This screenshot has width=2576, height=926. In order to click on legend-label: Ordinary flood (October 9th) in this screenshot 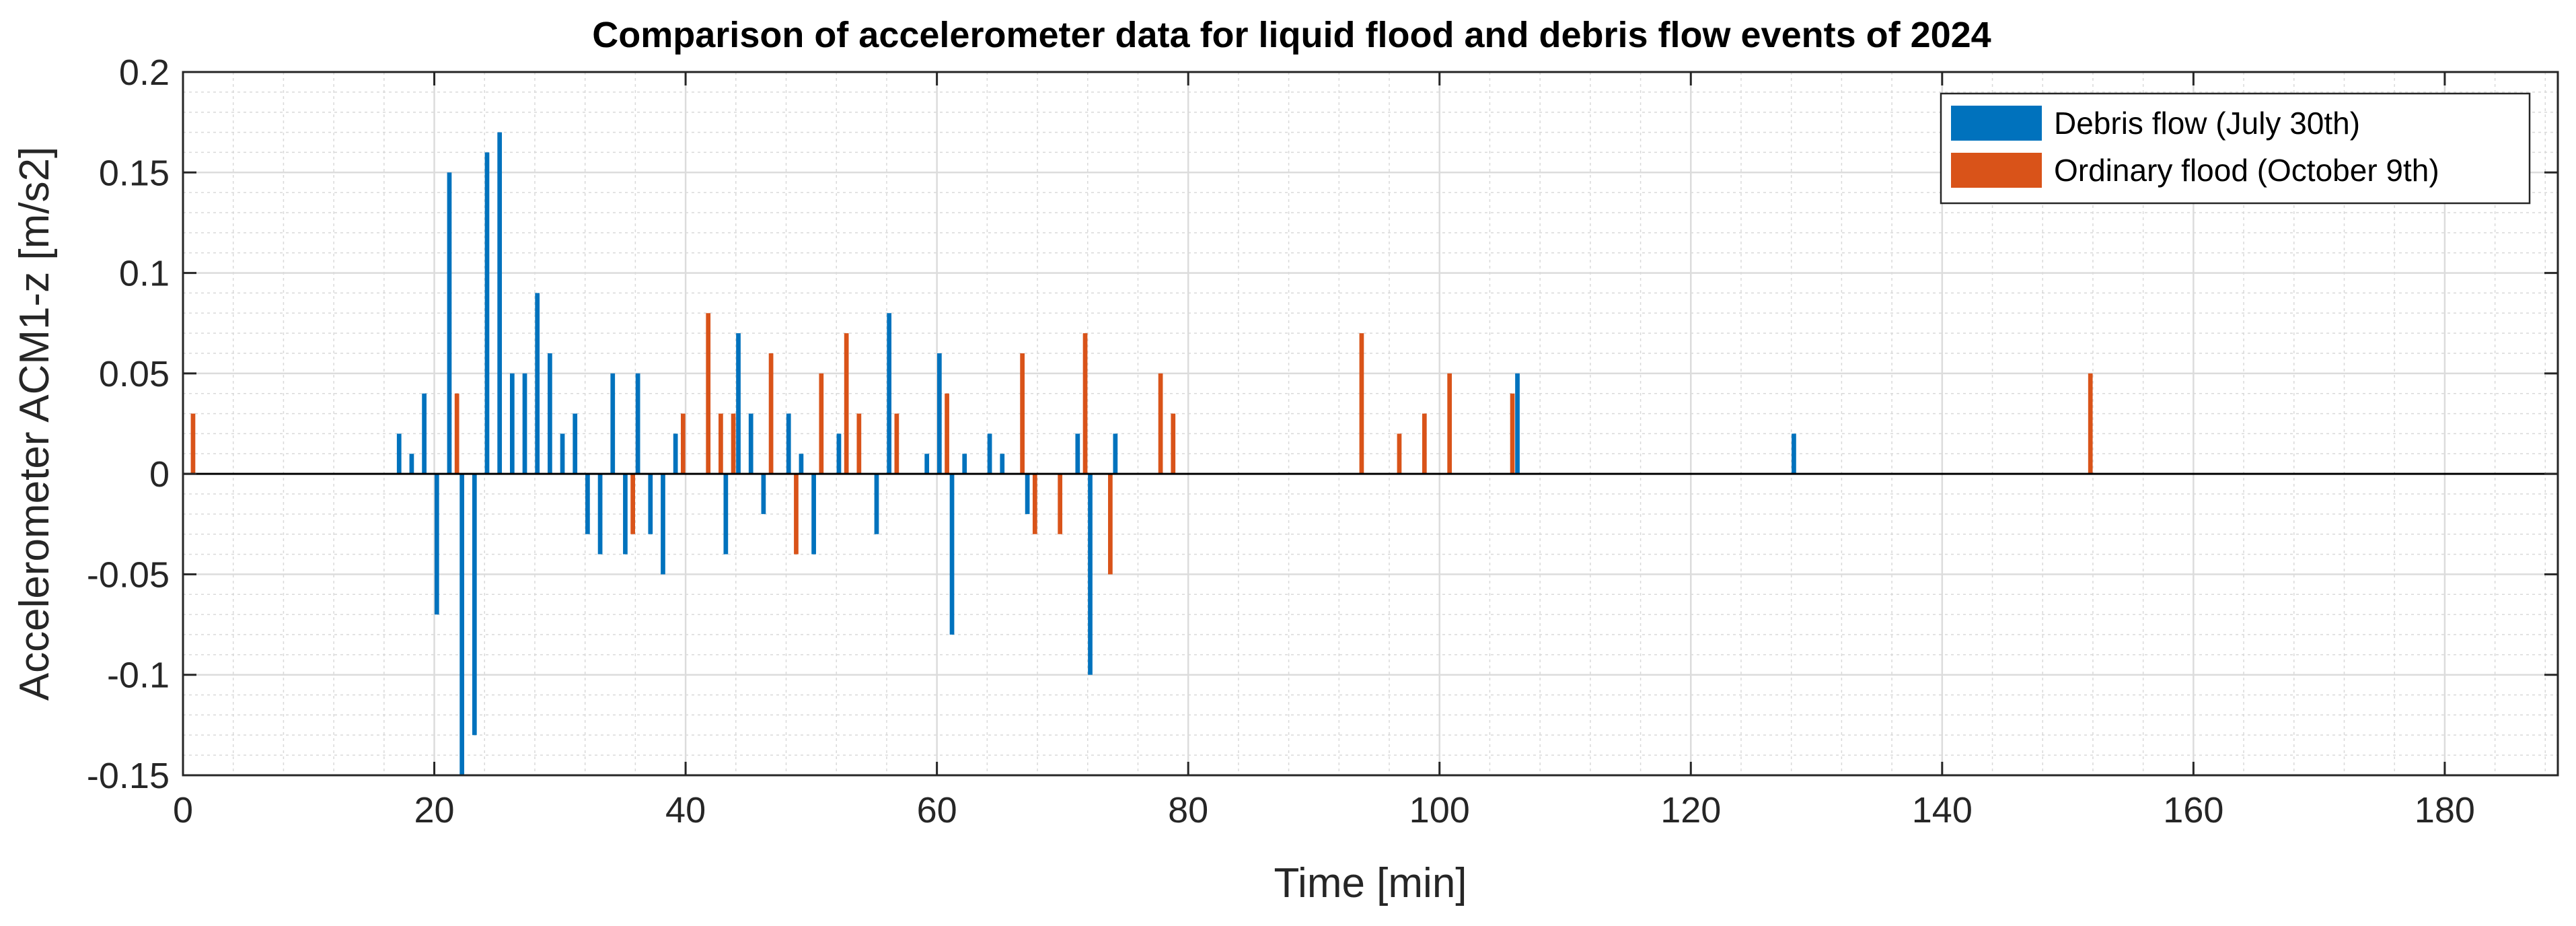, I will do `click(2246, 170)`.